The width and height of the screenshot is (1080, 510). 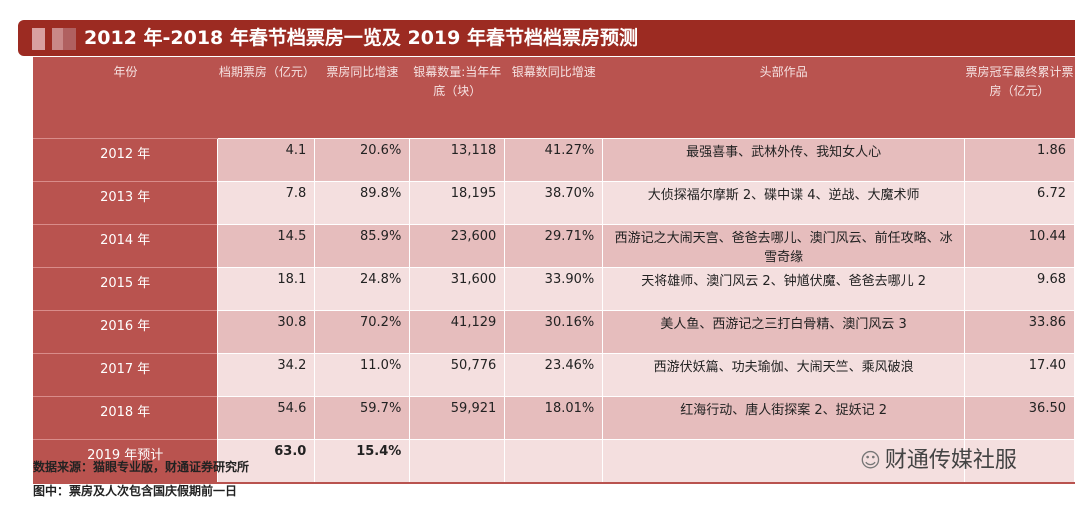 I want to click on table-cell: 89.8%, so click(x=362, y=203).